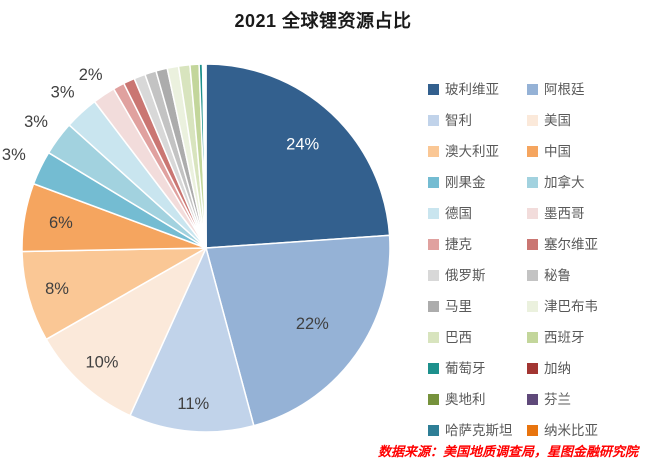 The height and width of the screenshot is (468, 646). Describe the element at coordinates (477, 245) in the screenshot. I see `legend-item: 捷克` at that location.